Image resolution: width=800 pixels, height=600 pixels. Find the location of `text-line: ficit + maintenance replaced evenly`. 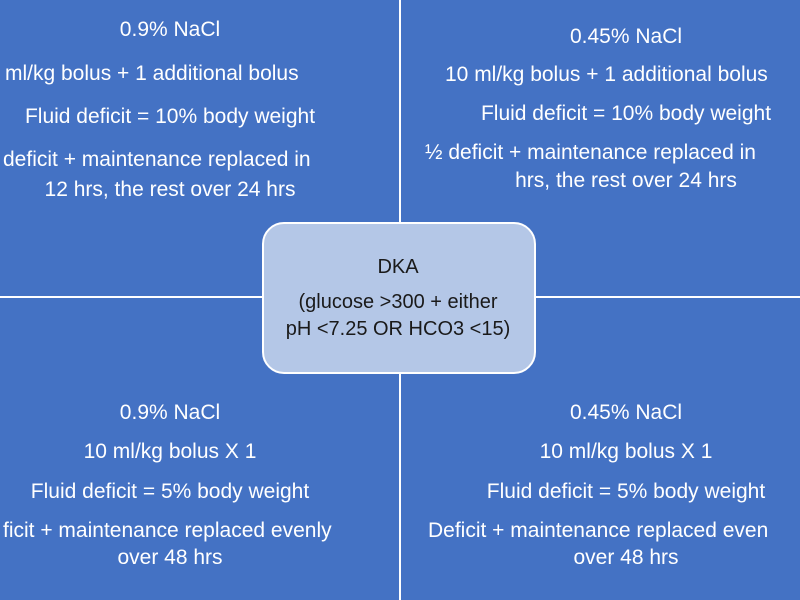

text-line: ficit + maintenance replaced evenly is located at coordinates (167, 530).